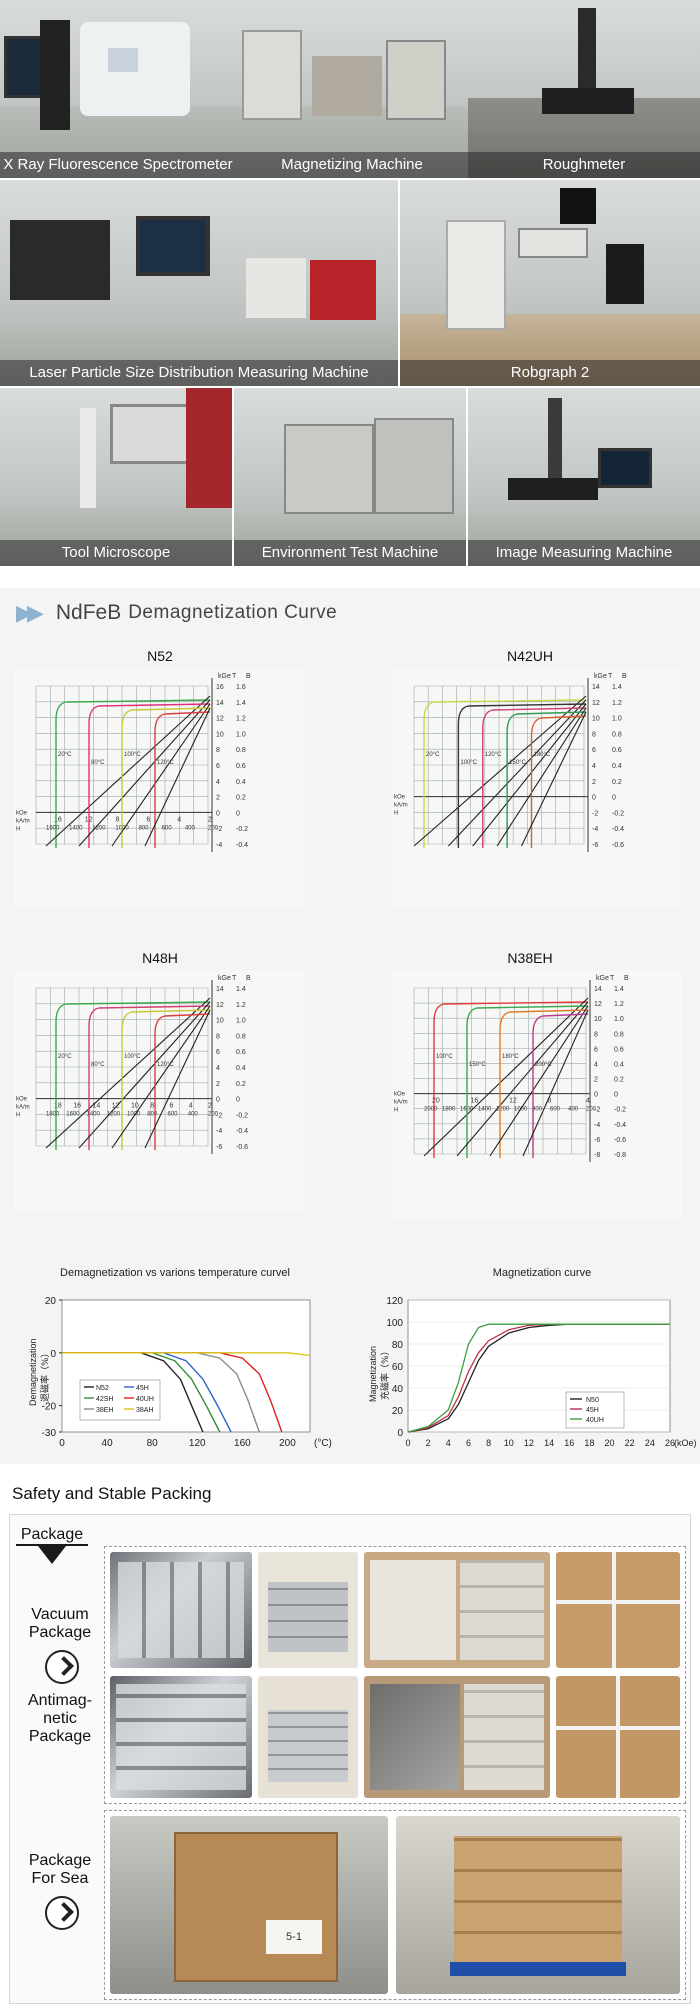  Describe the element at coordinates (241, 719) in the screenshot. I see `y-tick-label: 1.2` at that location.